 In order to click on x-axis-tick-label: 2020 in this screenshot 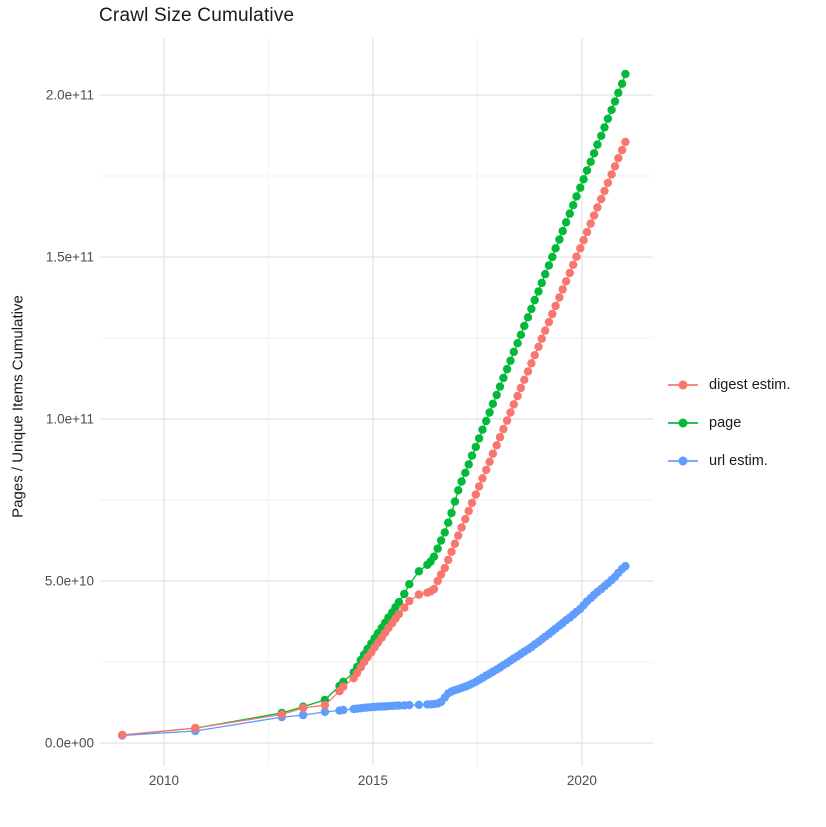, I will do `click(582, 780)`.